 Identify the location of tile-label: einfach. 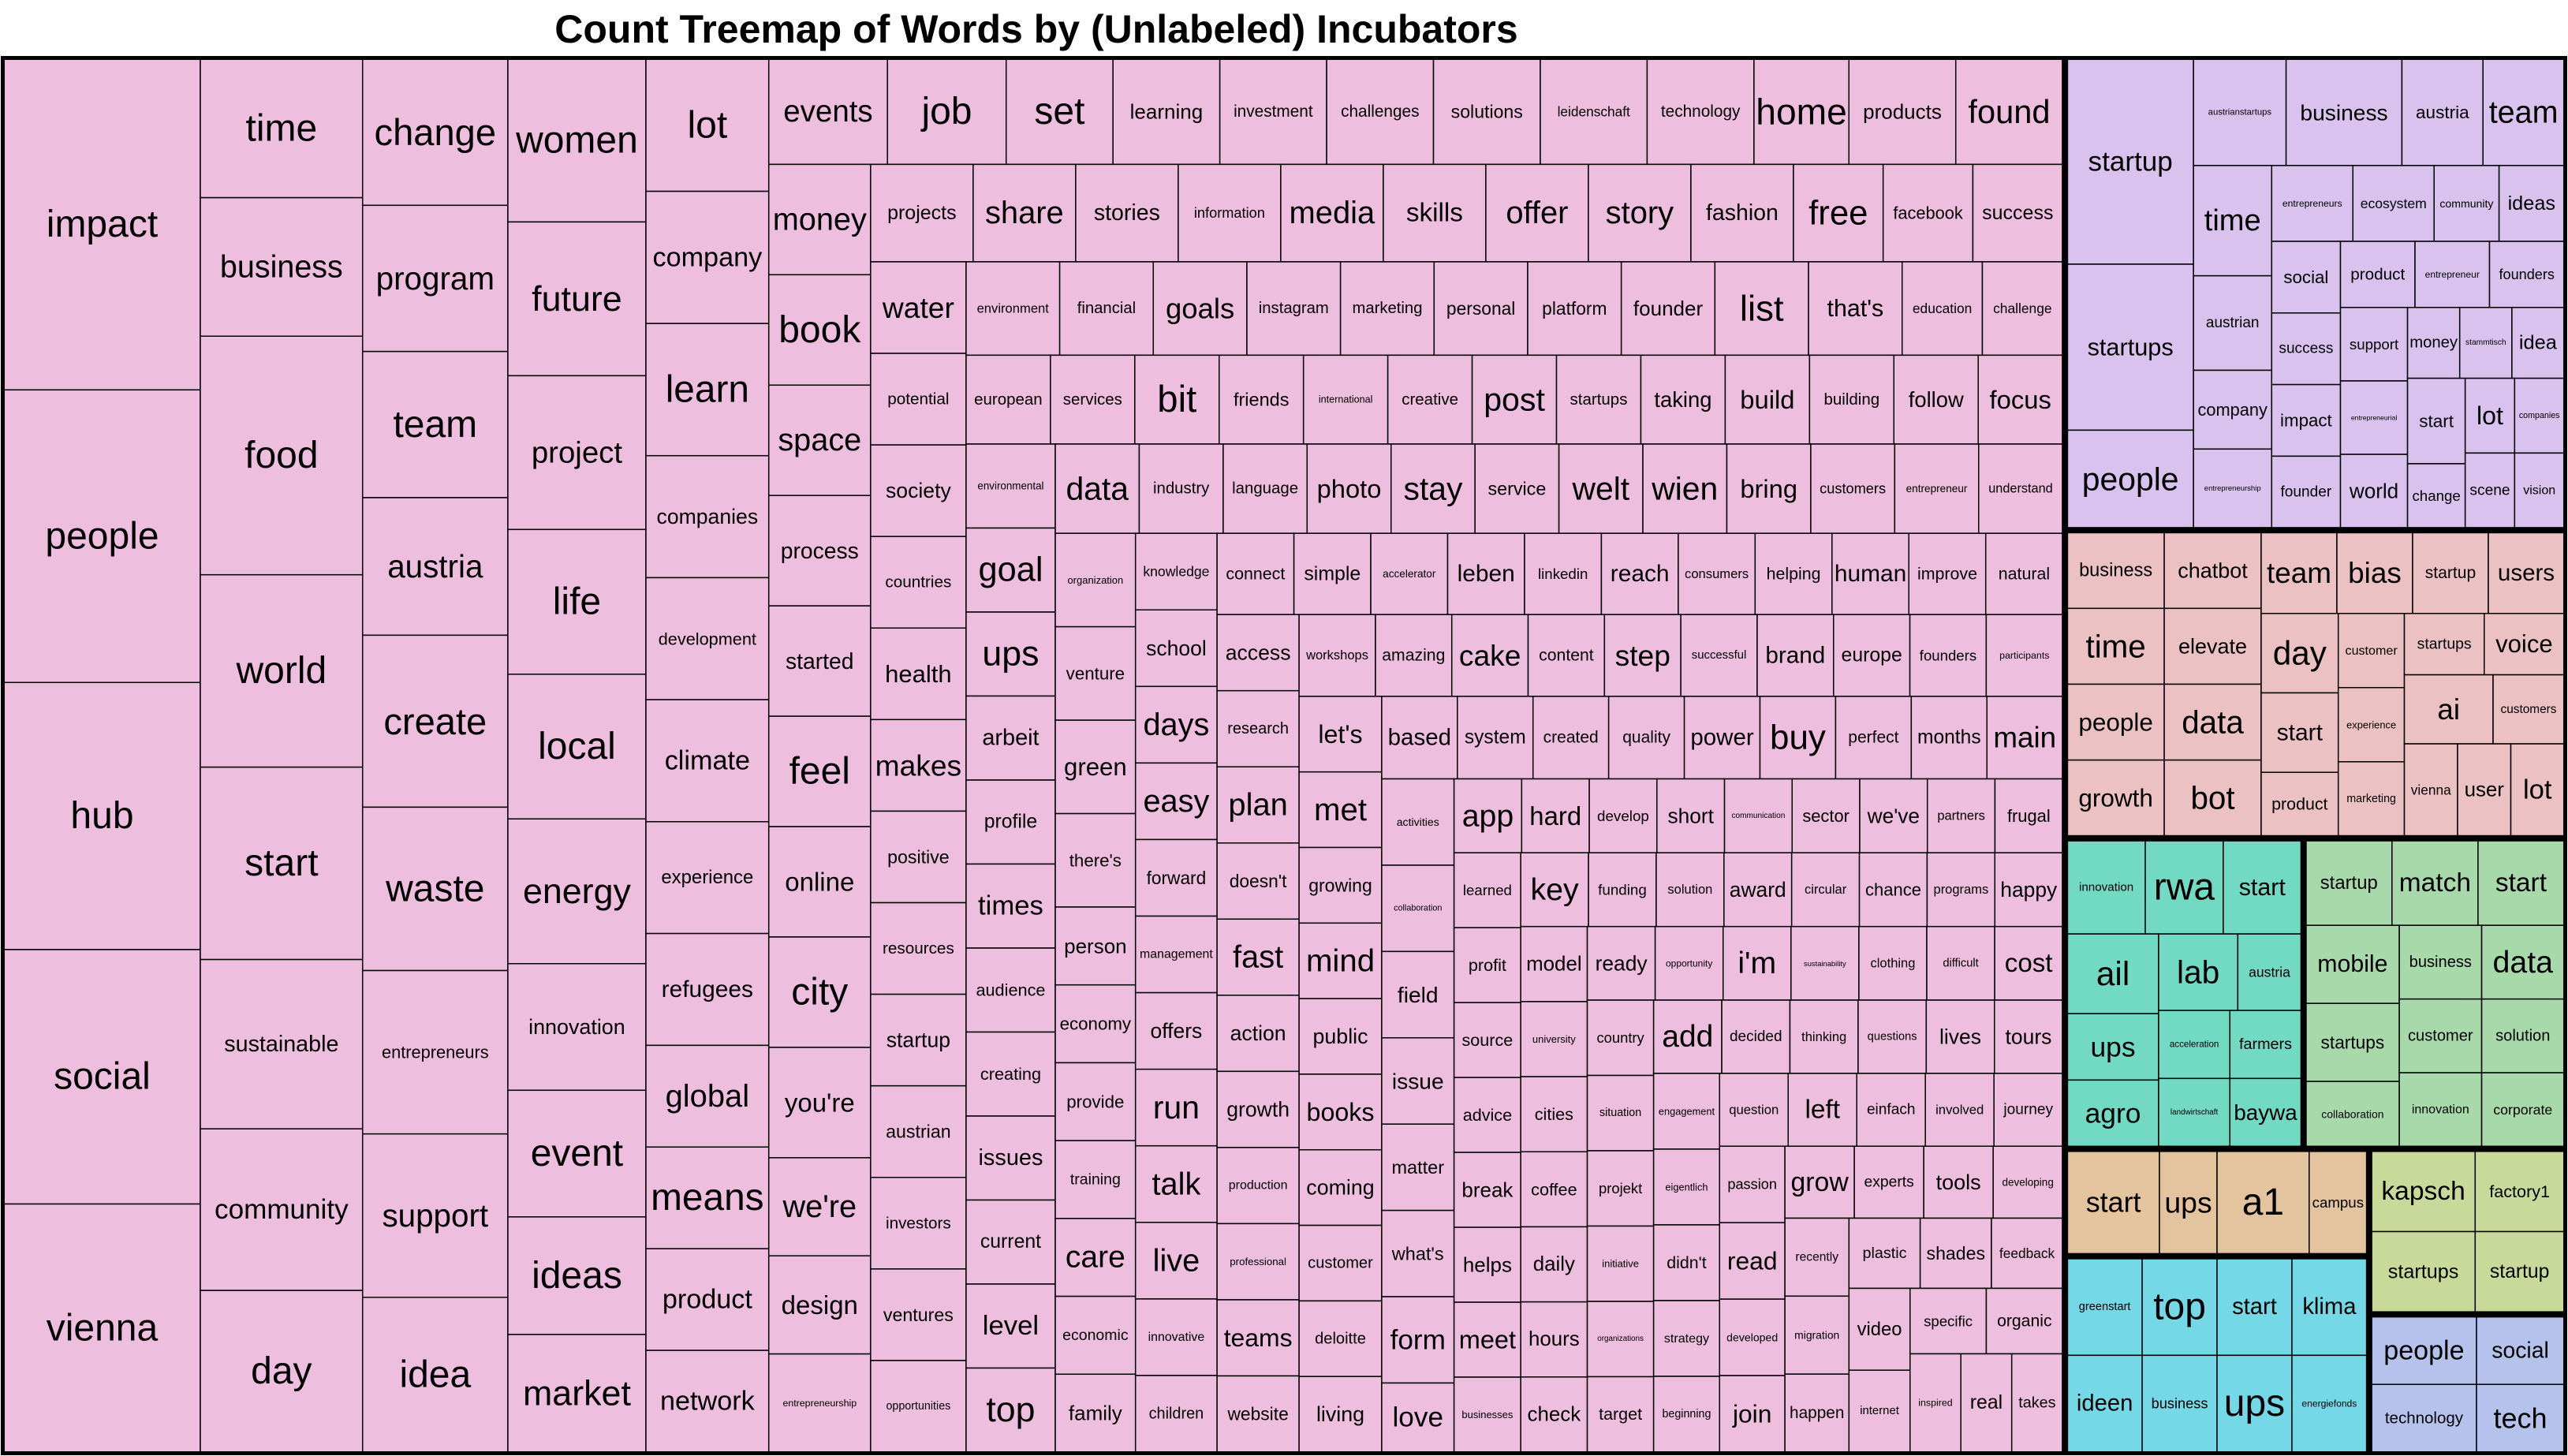
(1891, 1110).